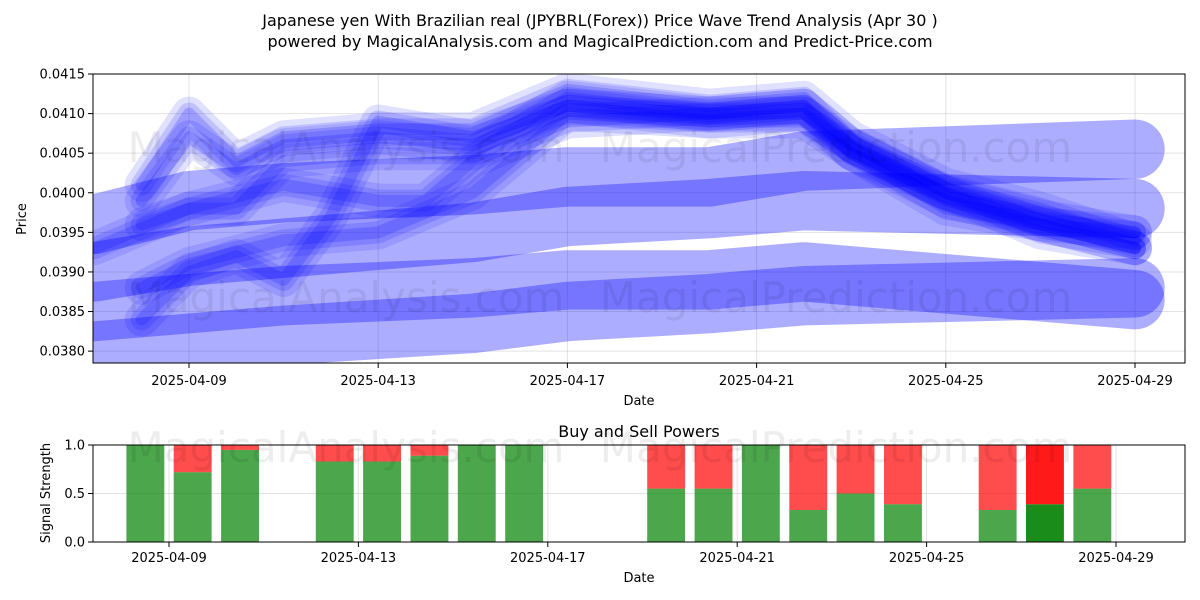  What do you see at coordinates (63, 352) in the screenshot?
I see `price-y-tick-label: 0.0380` at bounding box center [63, 352].